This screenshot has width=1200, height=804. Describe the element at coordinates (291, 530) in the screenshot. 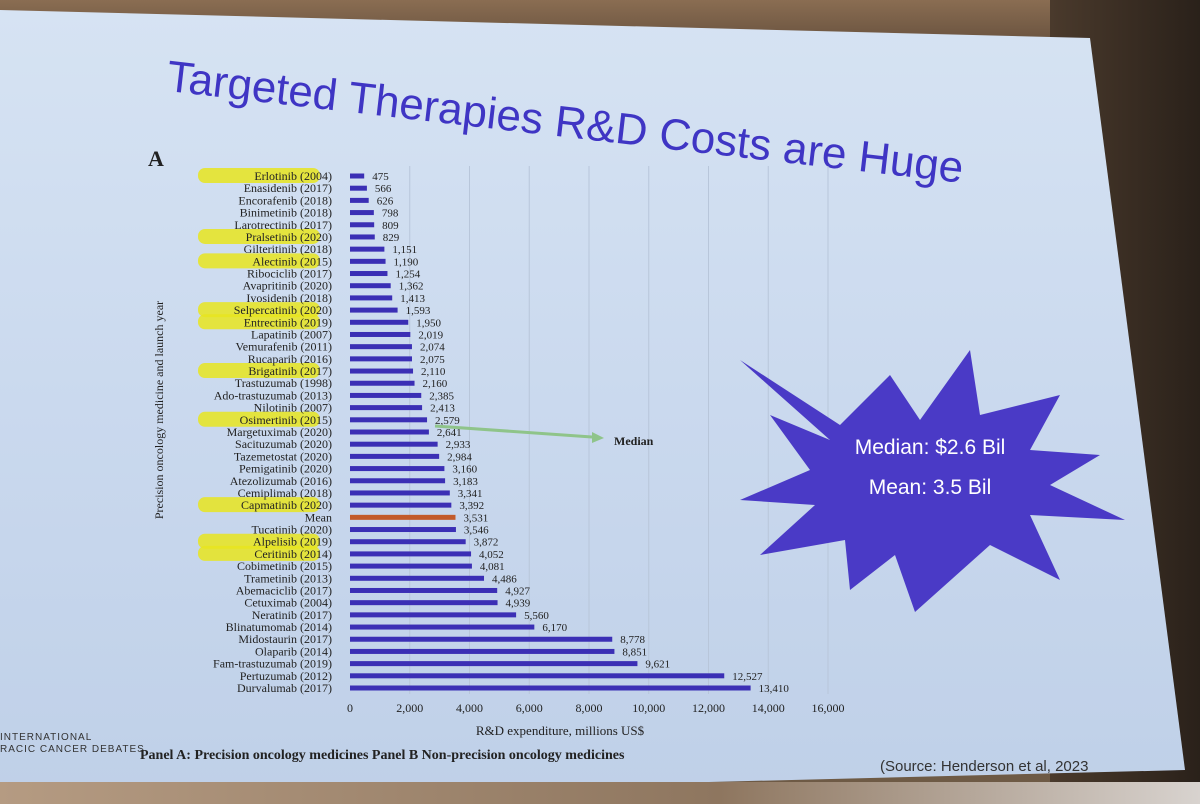

I see `category-label: Tucatinib (2020)` at that location.